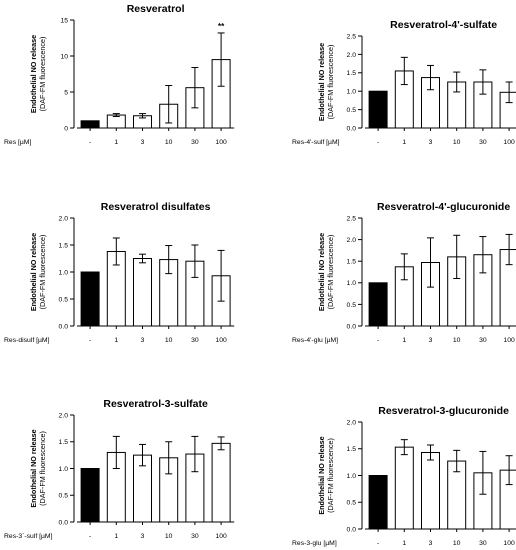  Describe the element at coordinates (155, 404) in the screenshot. I see `chart-title: Resveratrol-3-sulfate` at that location.